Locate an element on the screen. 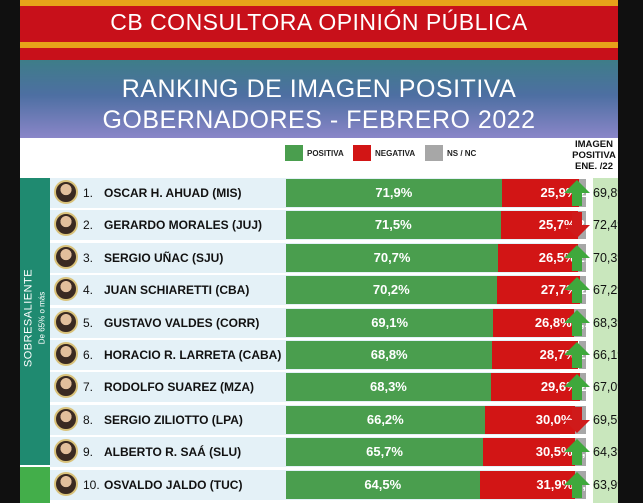 This screenshot has height=503, width=643. previous-value: 70,3% is located at coordinates (605, 257).